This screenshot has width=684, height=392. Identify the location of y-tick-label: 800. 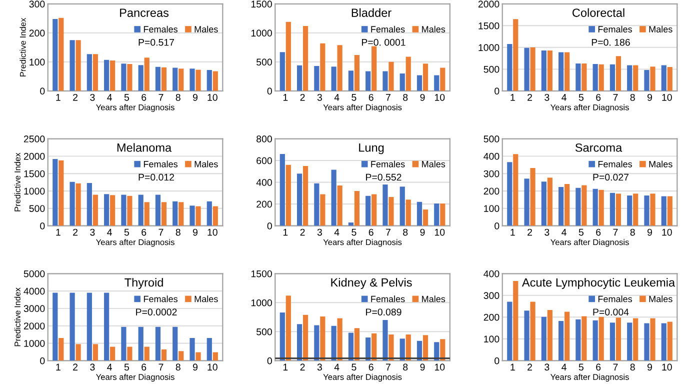
(264, 139).